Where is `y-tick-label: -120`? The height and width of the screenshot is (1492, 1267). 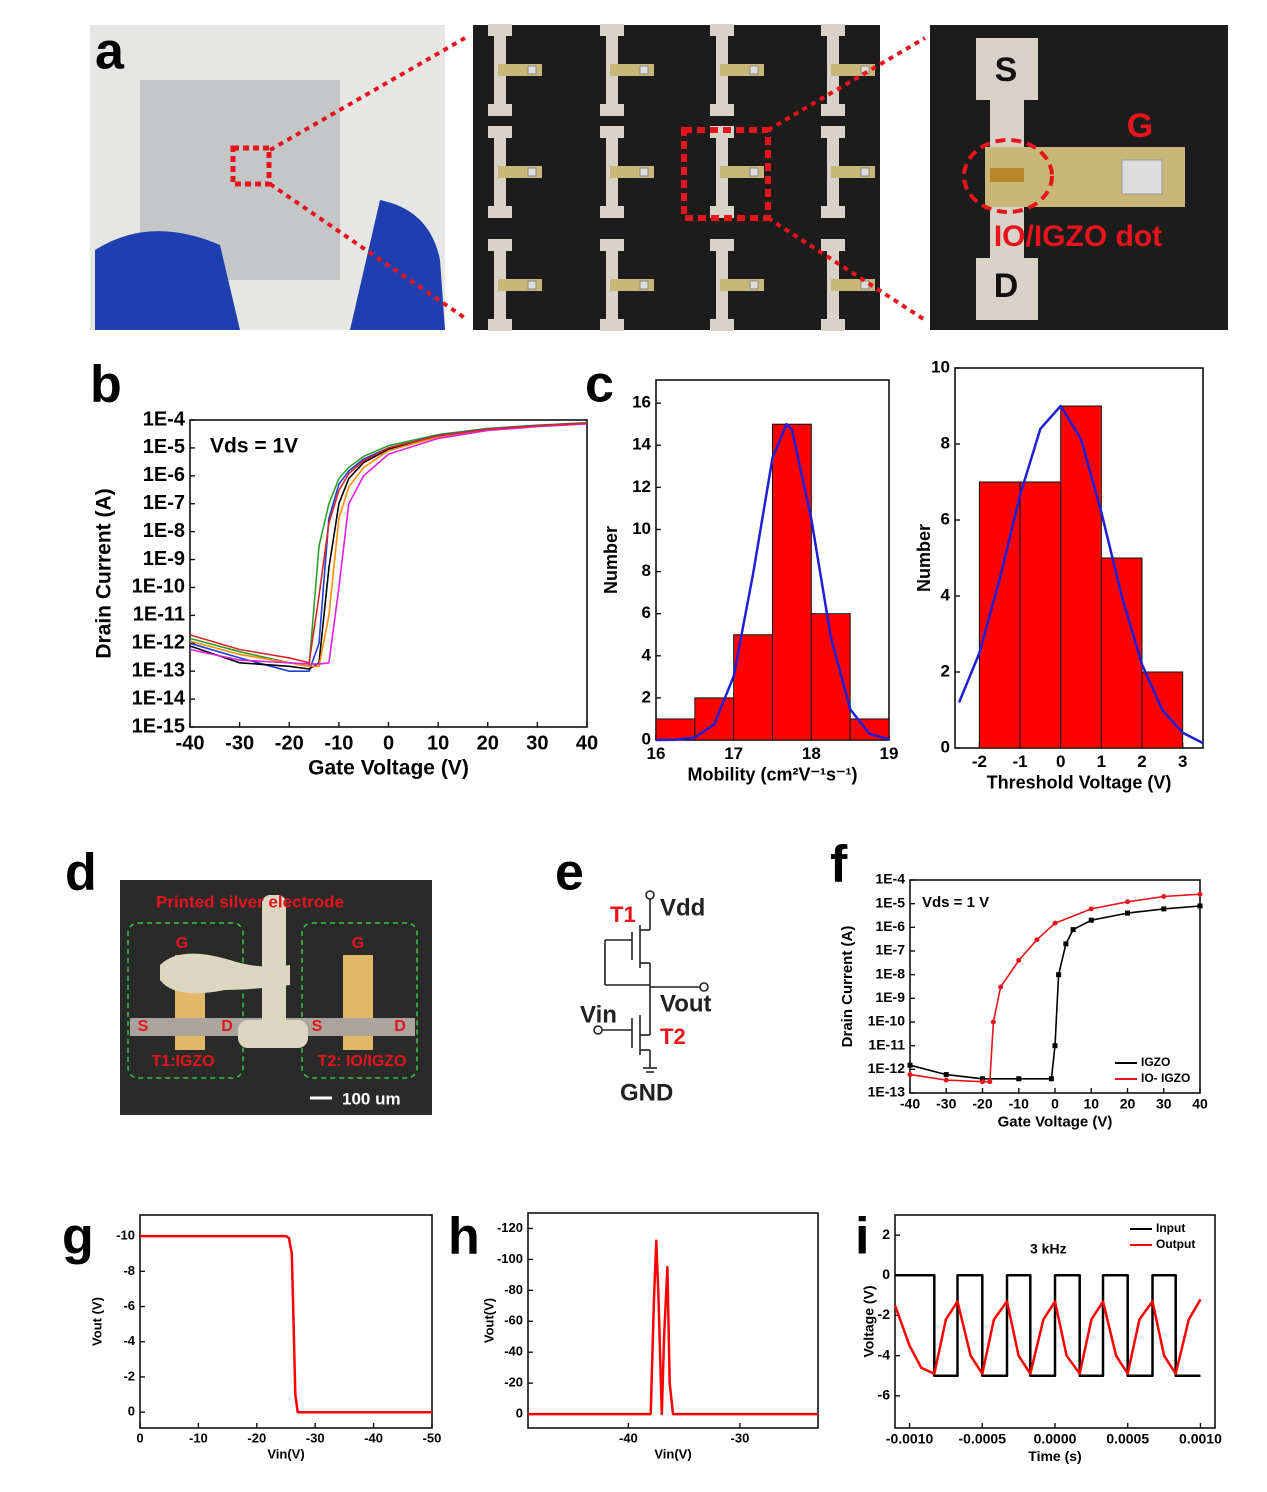 y-tick-label: -120 is located at coordinates (510, 1227).